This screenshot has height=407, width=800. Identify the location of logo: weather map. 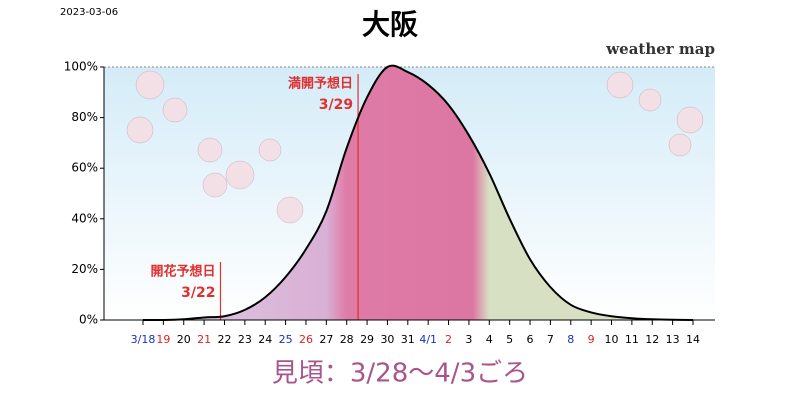
(660, 49).